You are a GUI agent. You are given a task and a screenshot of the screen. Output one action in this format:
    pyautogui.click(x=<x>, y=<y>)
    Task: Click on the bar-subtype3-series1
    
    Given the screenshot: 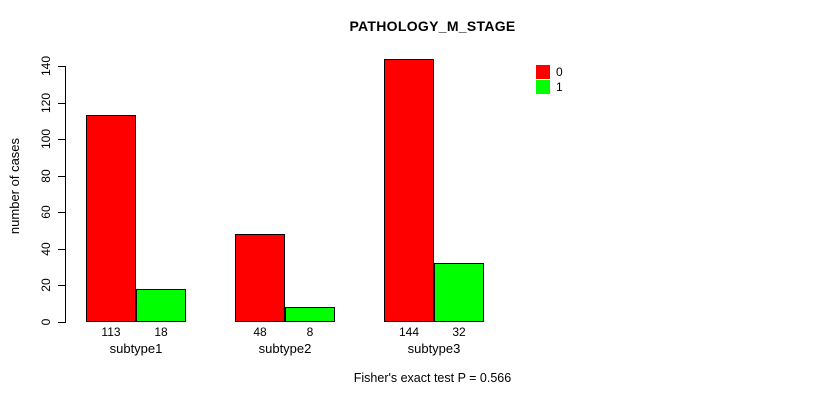 What is the action you would take?
    pyautogui.click(x=459, y=292)
    